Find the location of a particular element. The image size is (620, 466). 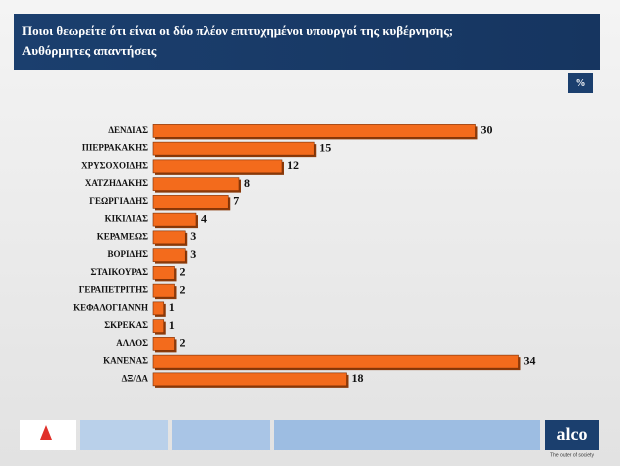

category-label: ΚΑΝΕΝΑΣ is located at coordinates (125, 361).